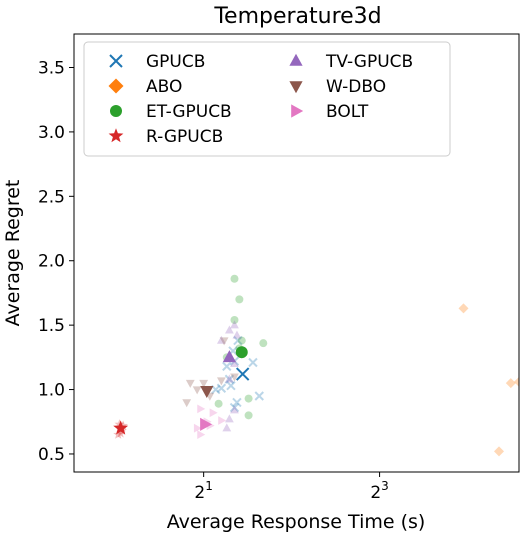 This screenshot has width=529, height=534. Describe the element at coordinates (116, 86) in the screenshot. I see `abo-legend-marker` at that location.